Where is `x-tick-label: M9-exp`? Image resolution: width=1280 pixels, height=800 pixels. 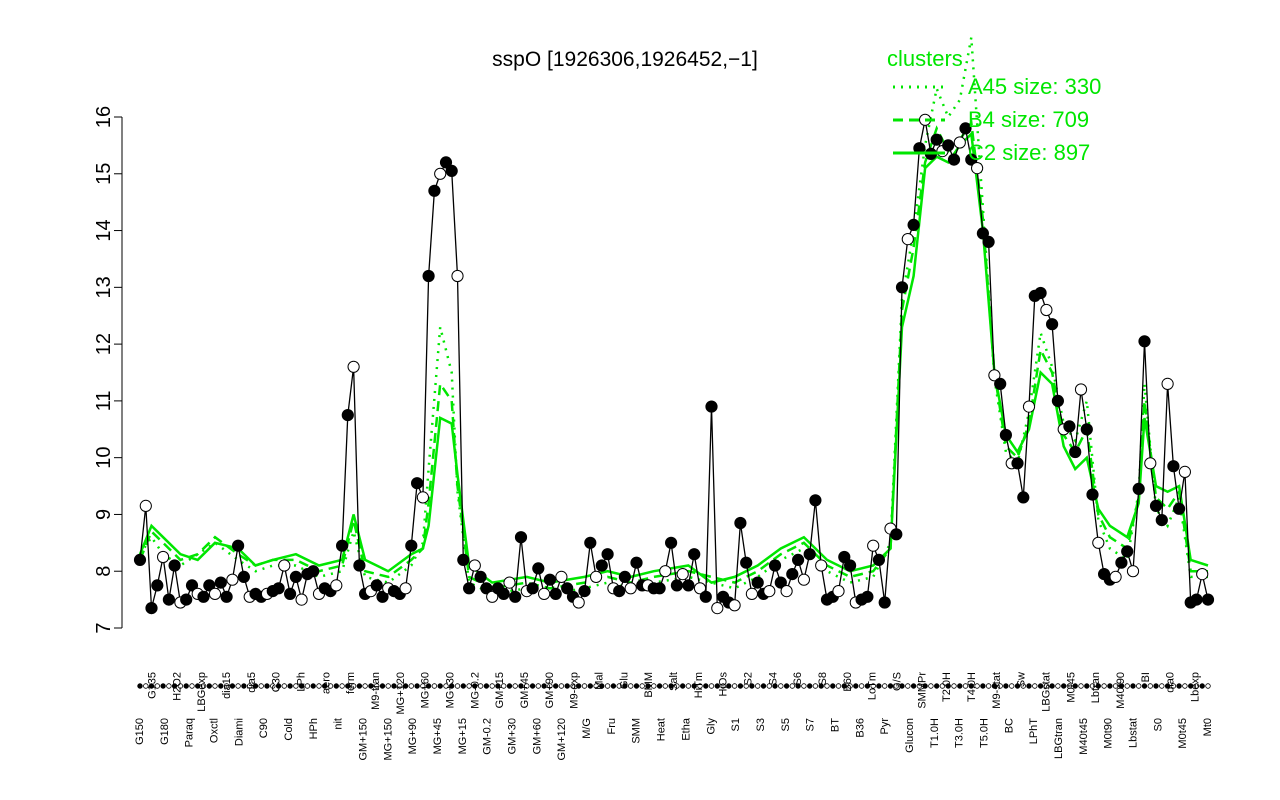 x-tick-label: M9-exp is located at coordinates (575, 690).